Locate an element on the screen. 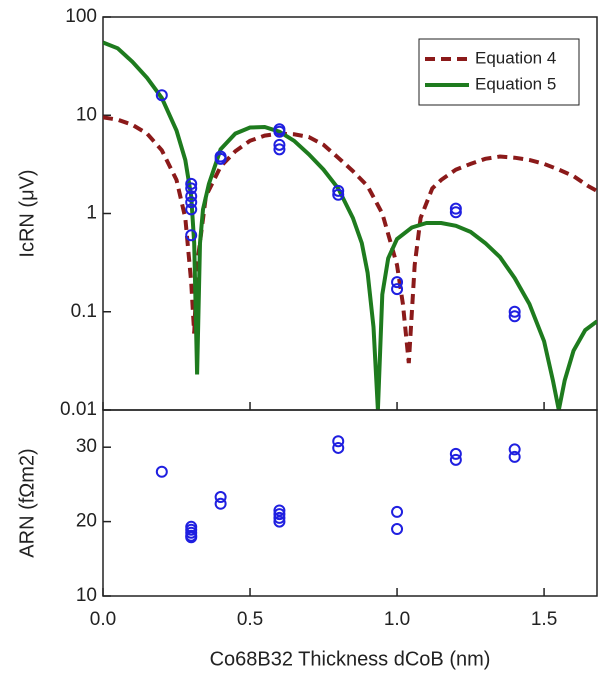 Image resolution: width=598 pixels, height=677 pixels. x-tick-label: 1.5 is located at coordinates (544, 619).